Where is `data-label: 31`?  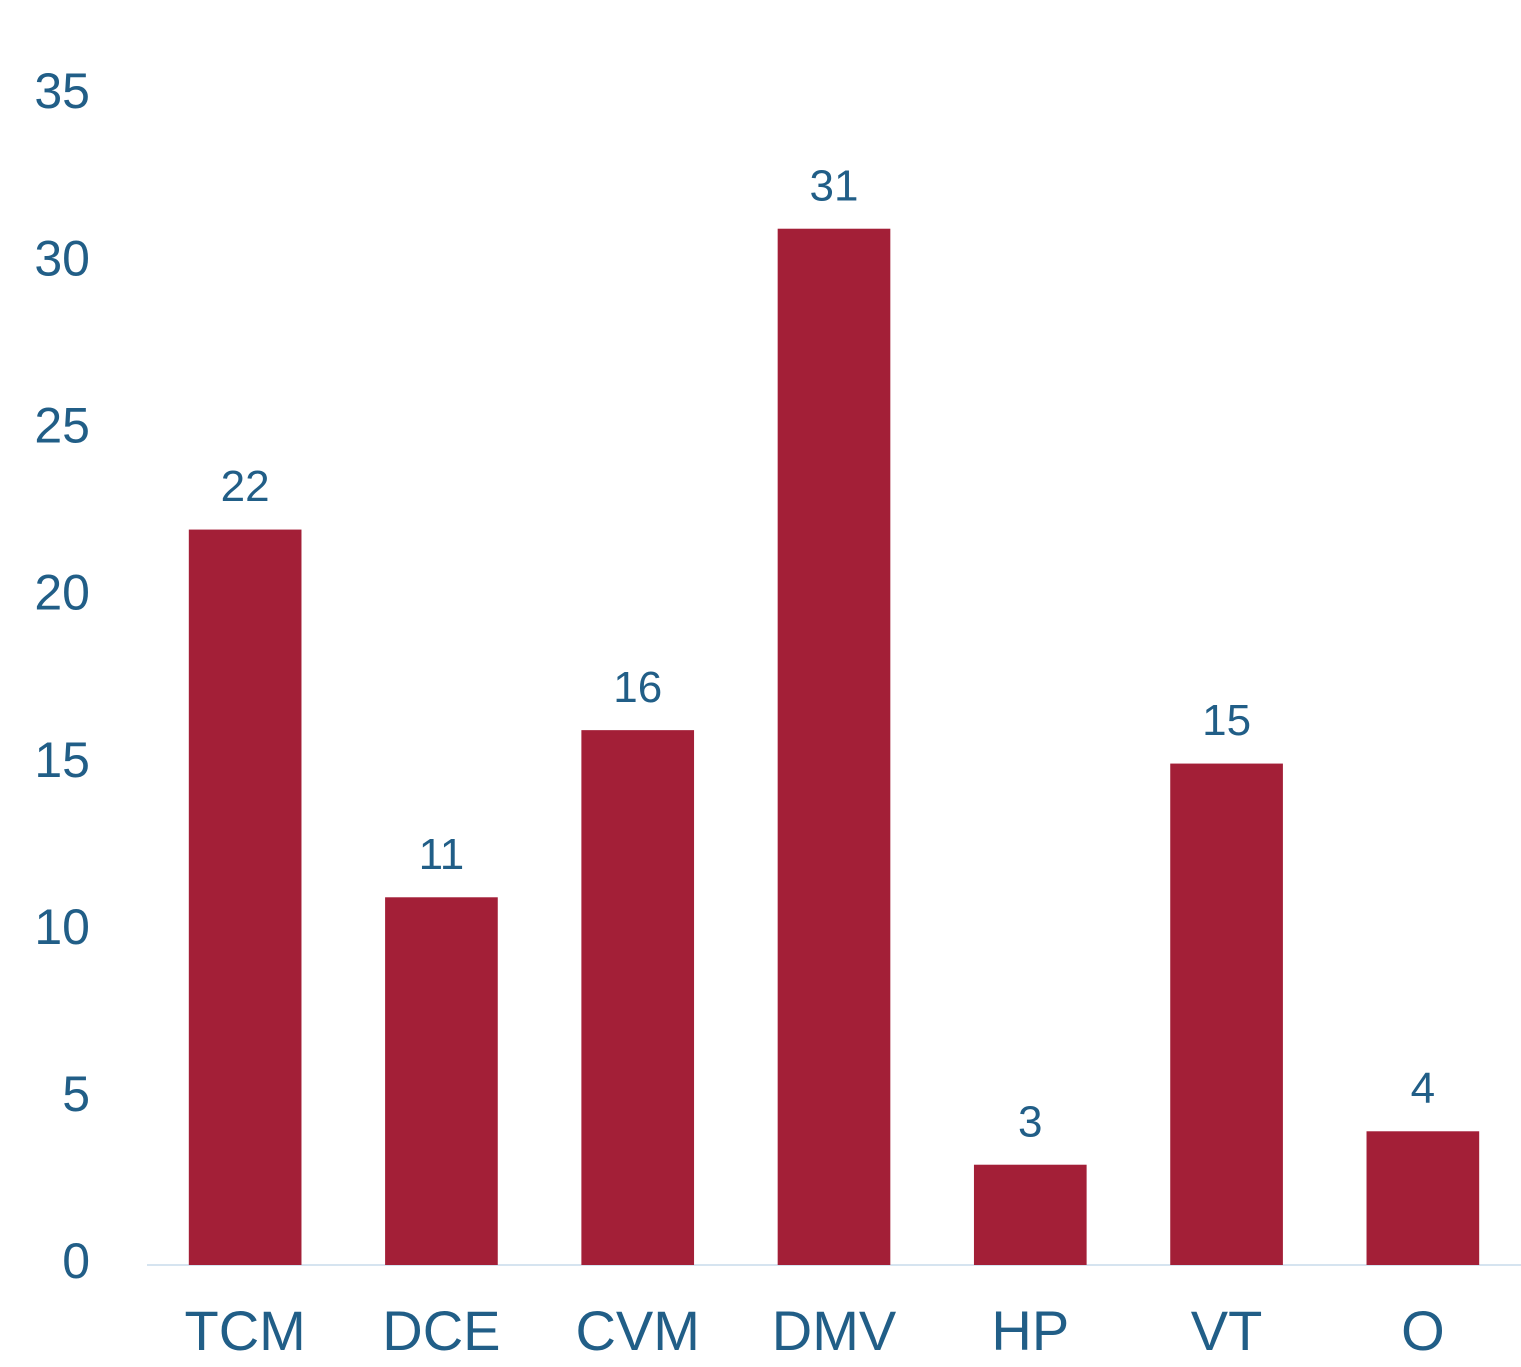
data-label: 31 is located at coordinates (834, 185).